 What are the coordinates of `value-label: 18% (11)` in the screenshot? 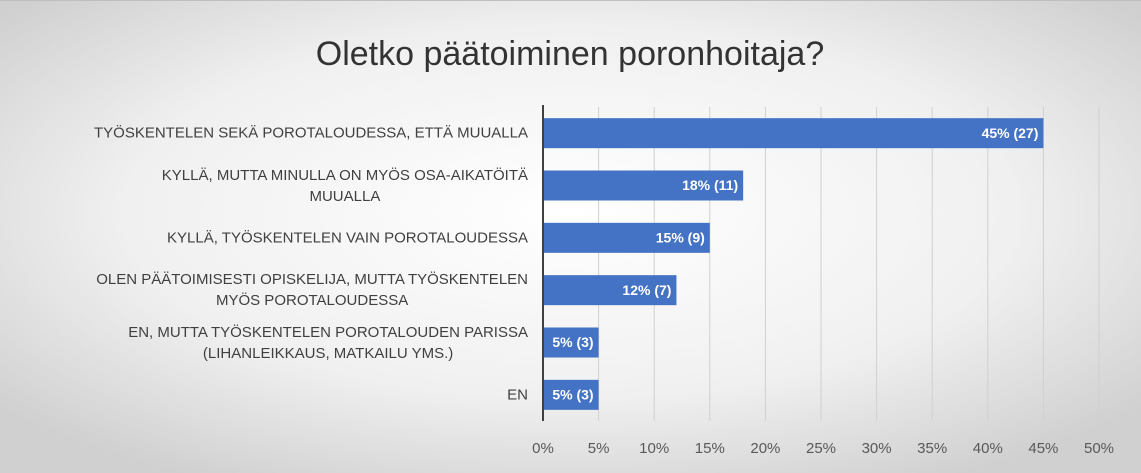 It's located at (710, 185).